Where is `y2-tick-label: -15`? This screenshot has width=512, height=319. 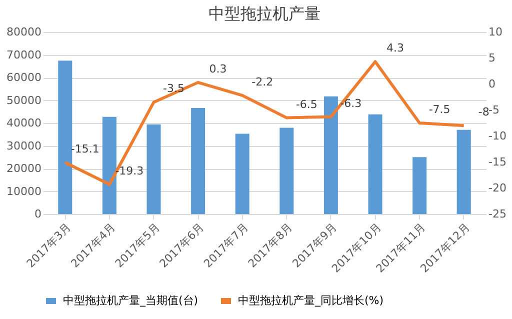
y2-tick-label: -15 is located at coordinates (497, 162).